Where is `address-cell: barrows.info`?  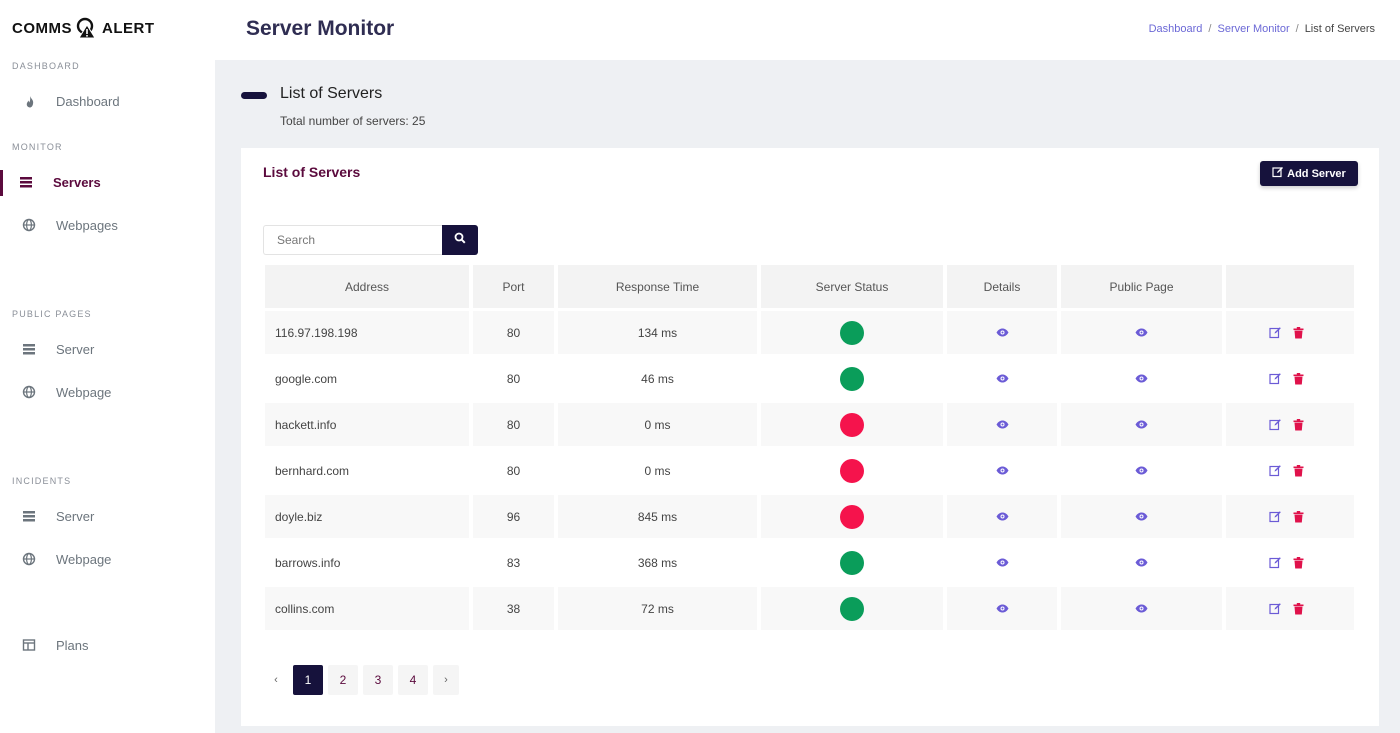 address-cell: barrows.info is located at coordinates (367, 562).